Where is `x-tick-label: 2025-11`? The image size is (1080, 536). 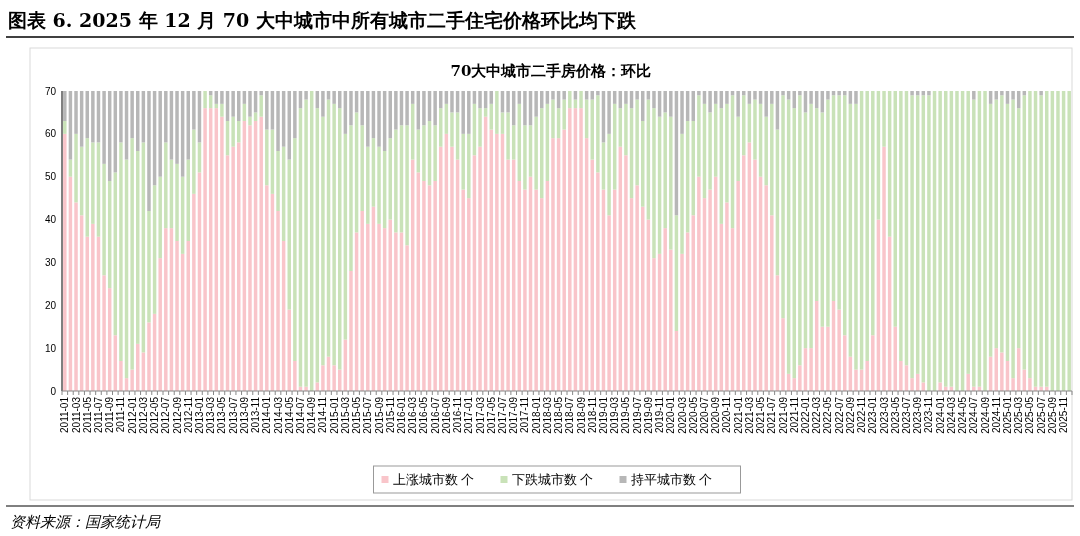 x-tick-label: 2025-11 is located at coordinates (1064, 414).